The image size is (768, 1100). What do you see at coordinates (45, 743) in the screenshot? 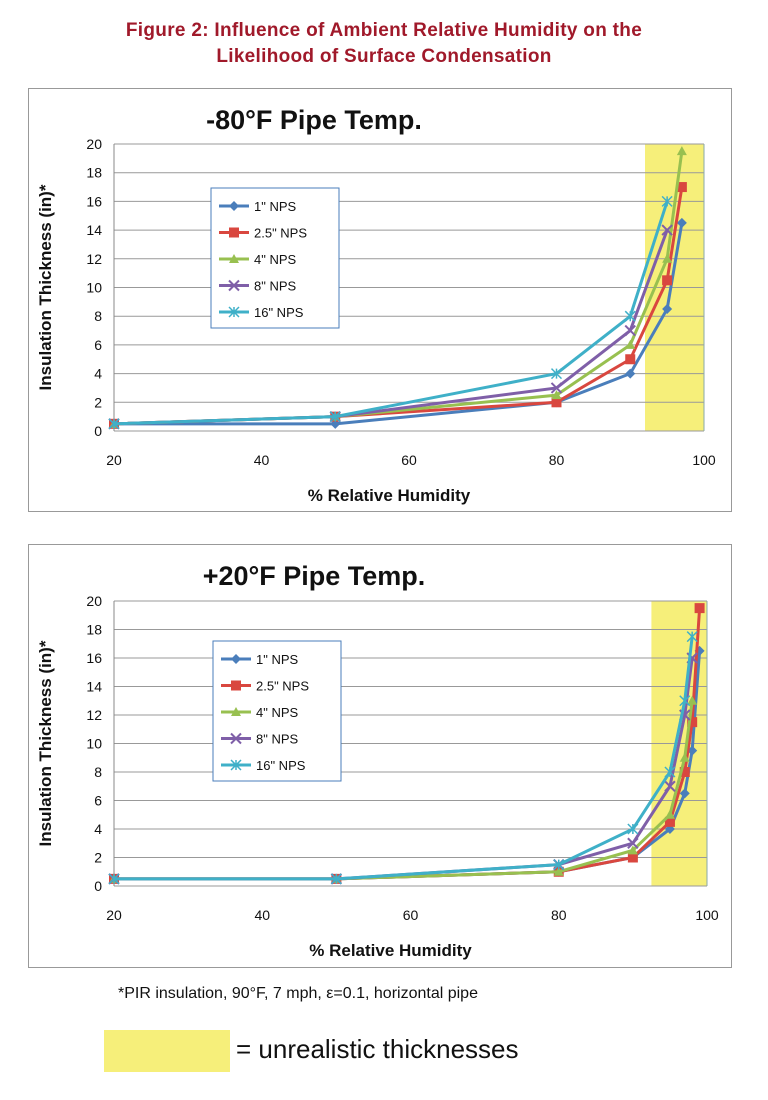
I see `y-axis-label: Insulation Thickness (in)*` at bounding box center [45, 743].